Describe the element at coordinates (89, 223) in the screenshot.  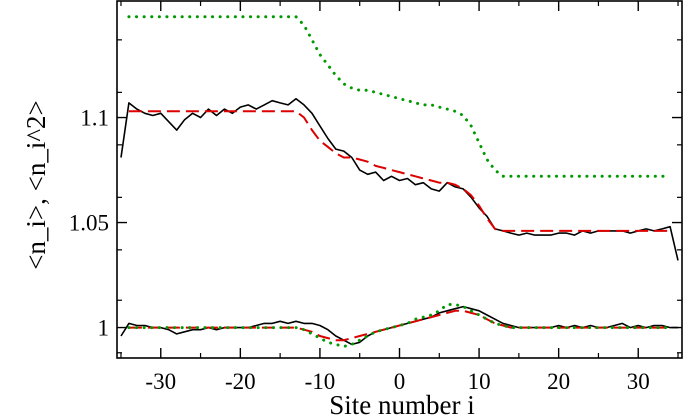
I see `y-tick-label: 1.05` at that location.